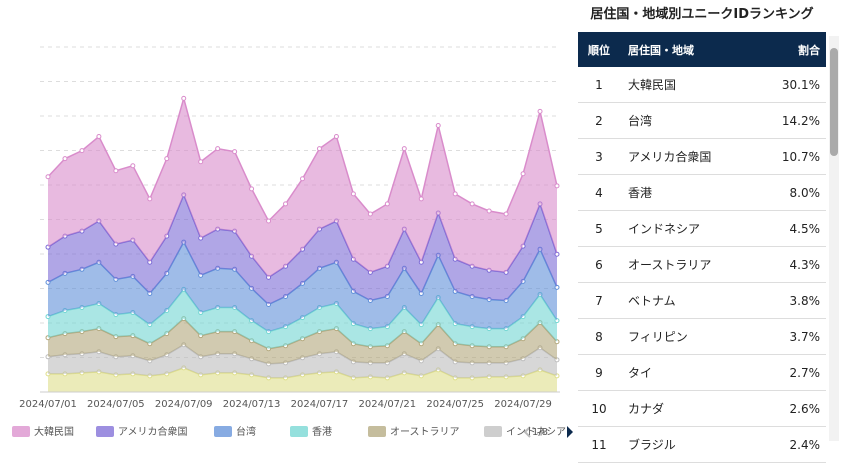  I want to click on cell: ブラジル, so click(689, 444).